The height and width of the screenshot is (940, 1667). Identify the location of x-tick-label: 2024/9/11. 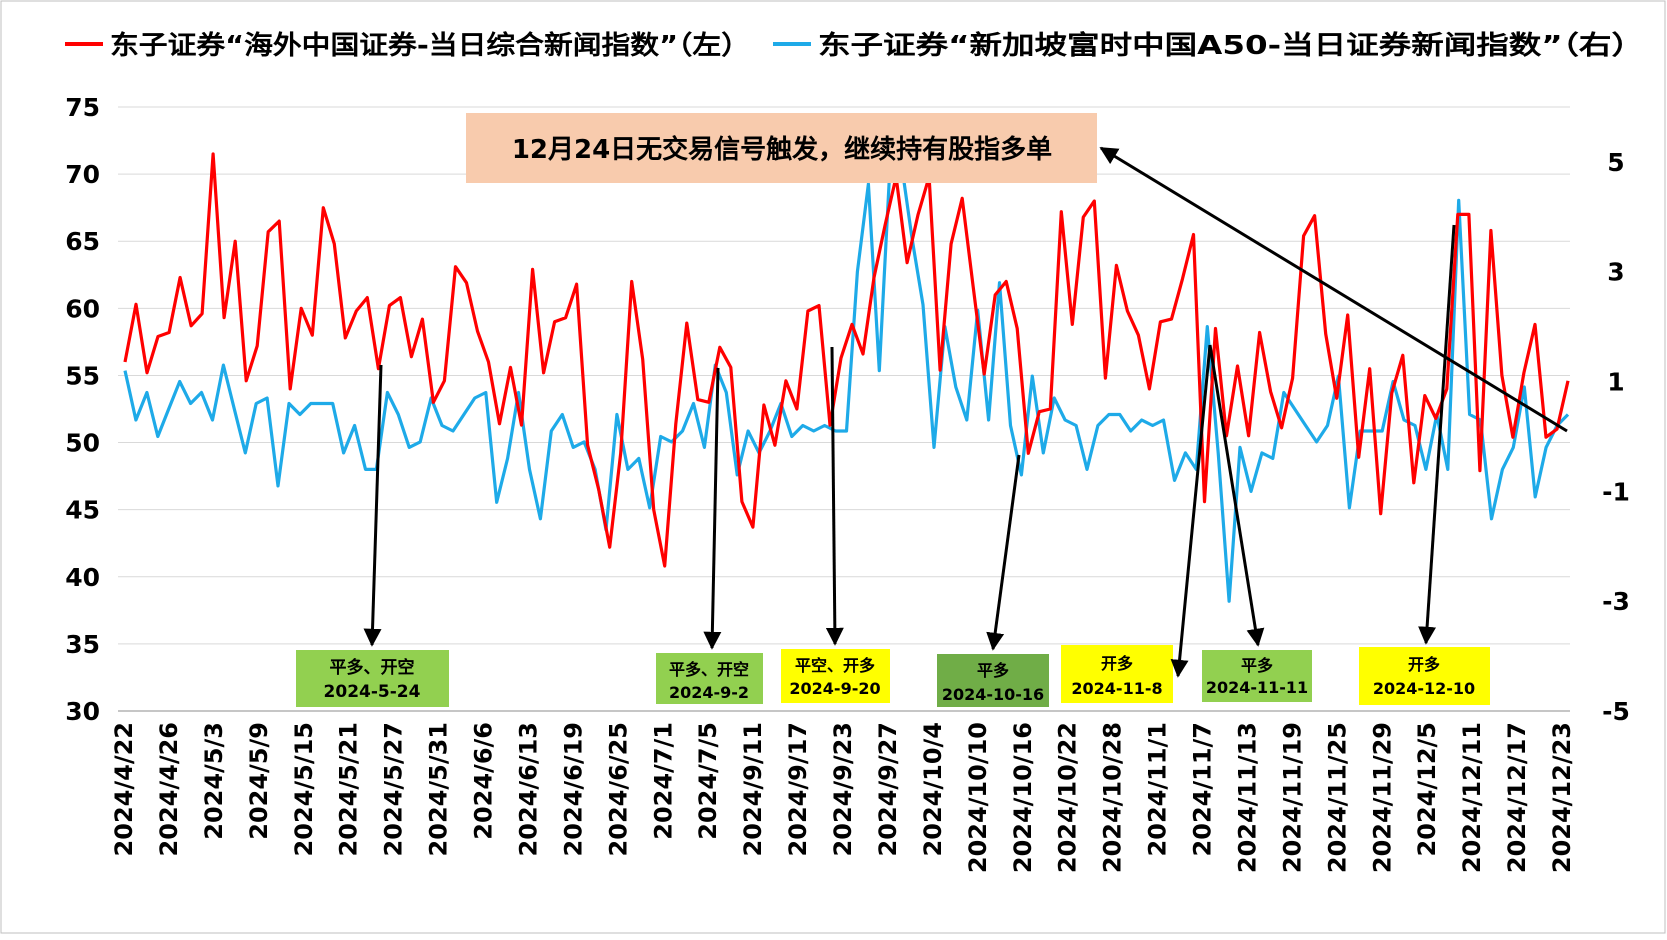
(753, 789).